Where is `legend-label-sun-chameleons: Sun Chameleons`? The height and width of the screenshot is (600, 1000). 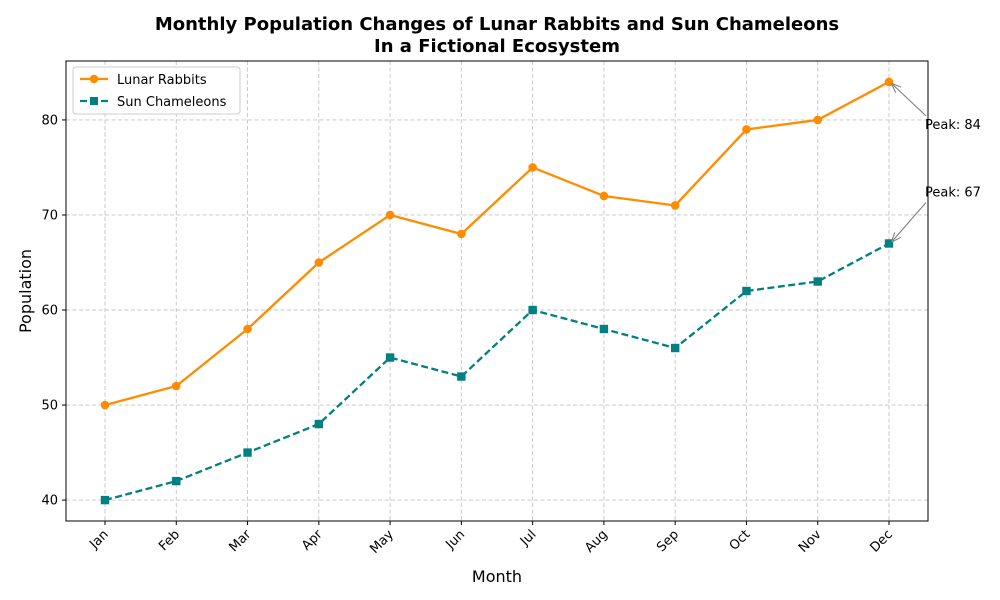
legend-label-sun-chameleons: Sun Chameleons is located at coordinates (172, 102).